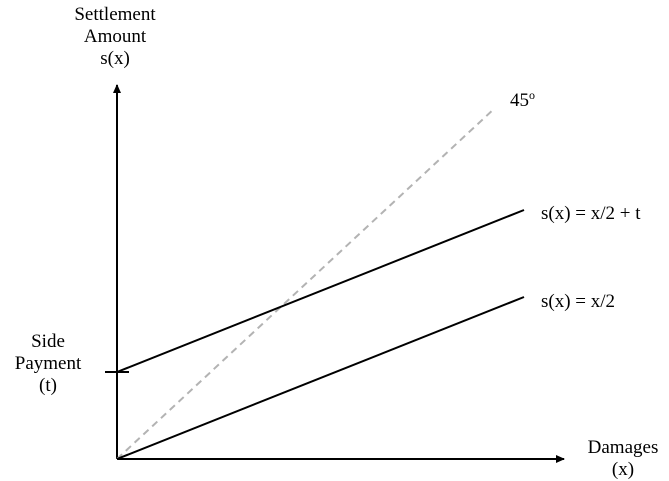 Image resolution: width=669 pixels, height=481 pixels. Describe the element at coordinates (532, 95) in the screenshot. I see `degree-superscript: o` at that location.